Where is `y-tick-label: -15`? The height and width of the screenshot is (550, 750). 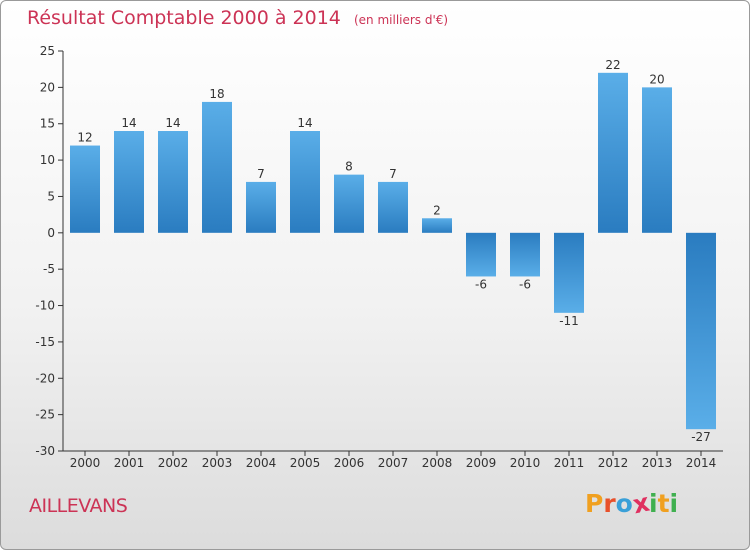
y-tick-label: -15 is located at coordinates (45, 342).